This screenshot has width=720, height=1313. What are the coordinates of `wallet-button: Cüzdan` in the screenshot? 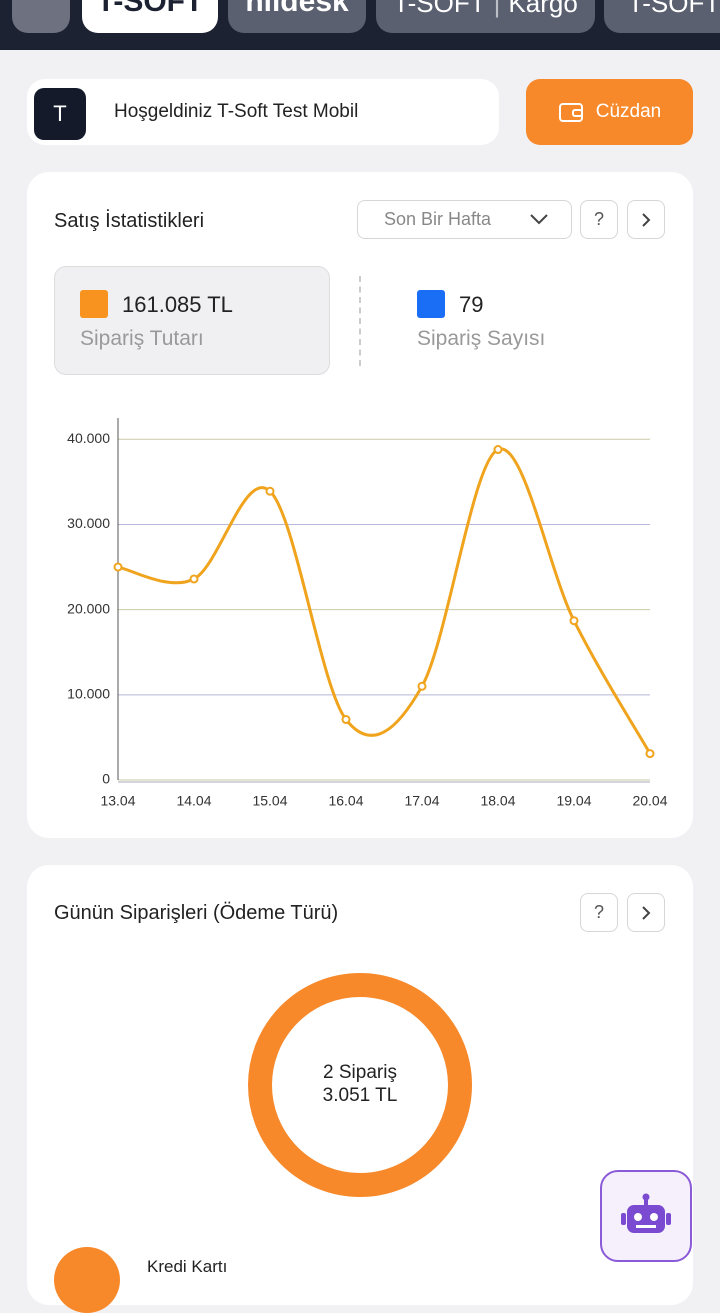 It's located at (609, 112).